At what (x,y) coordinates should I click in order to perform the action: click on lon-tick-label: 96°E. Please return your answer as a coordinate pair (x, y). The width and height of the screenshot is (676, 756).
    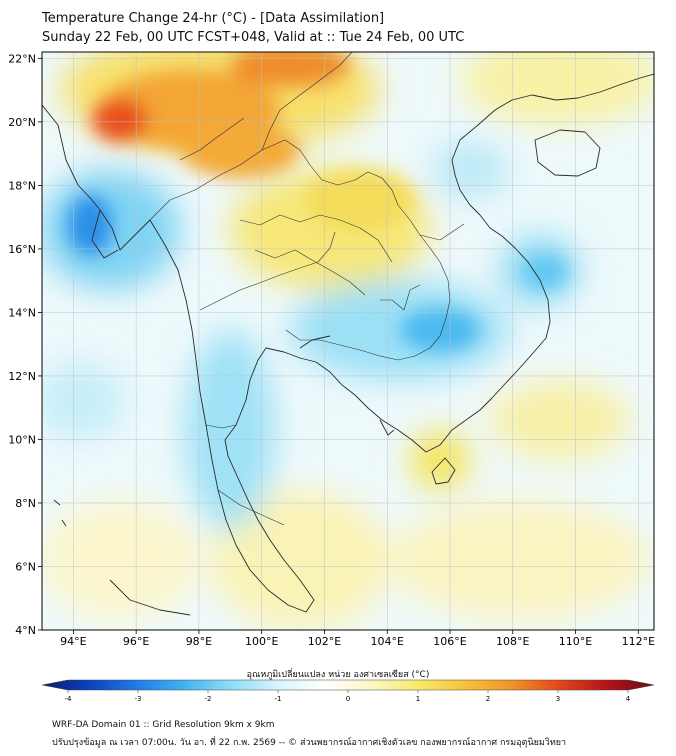
    Looking at the image, I should click on (136, 641).